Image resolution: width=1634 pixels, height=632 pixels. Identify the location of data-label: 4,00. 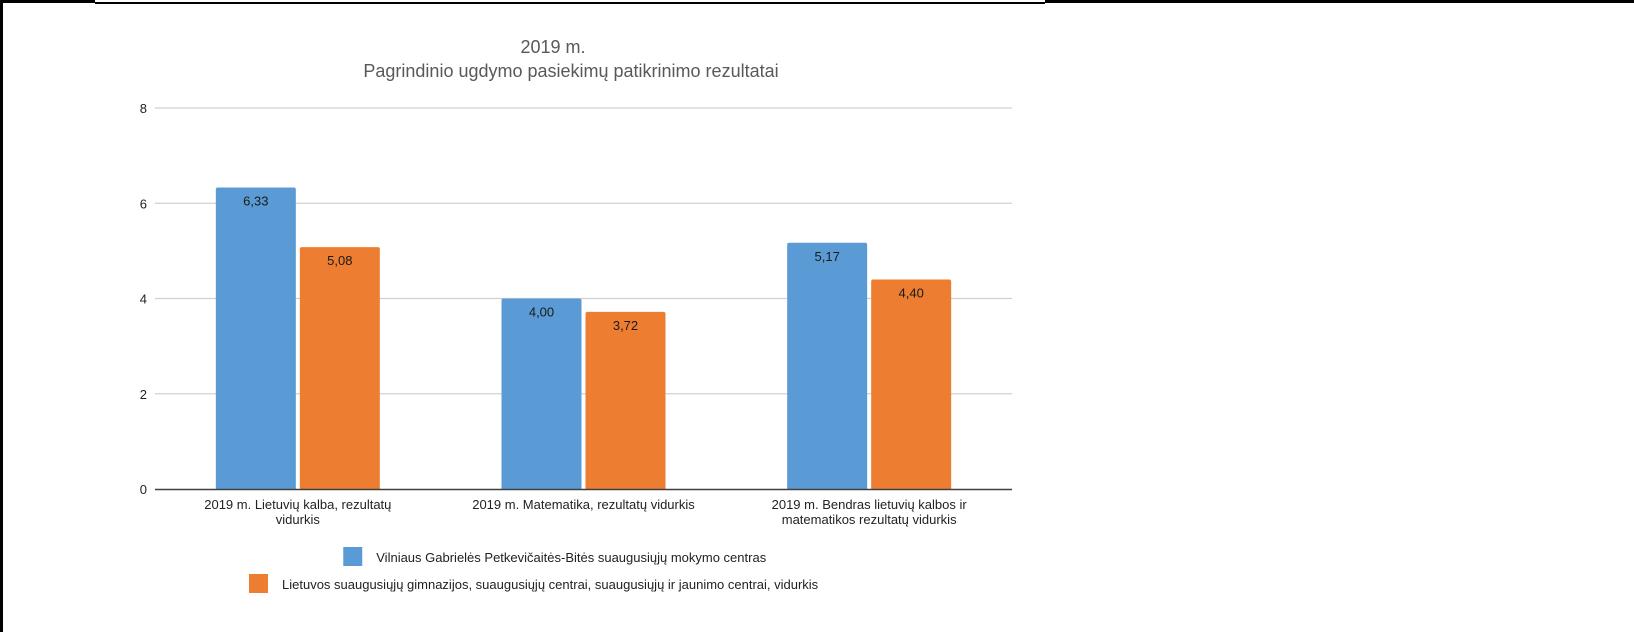
(541, 312).